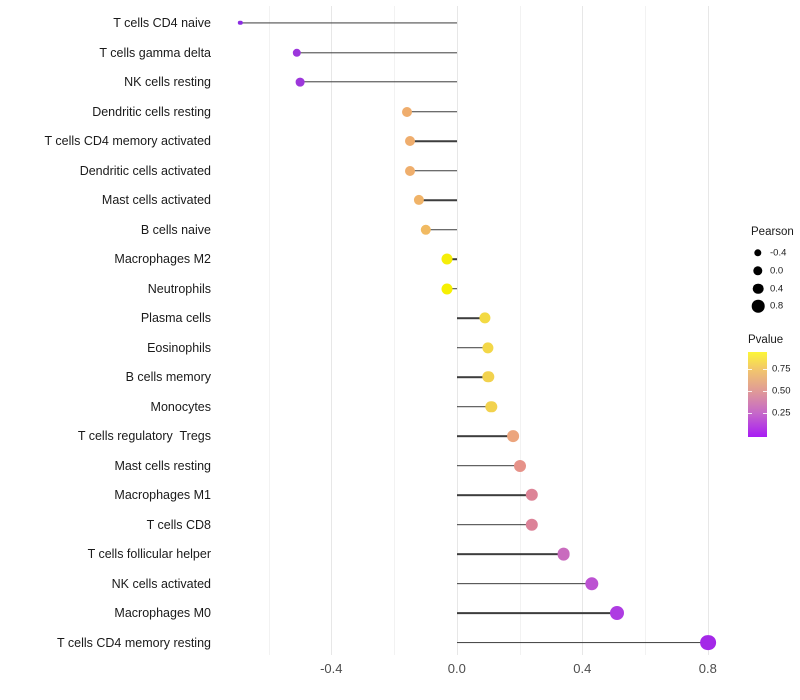 Image resolution: width=800 pixels, height=700 pixels. What do you see at coordinates (757, 394) in the screenshot?
I see `pvalue-colorbar` at bounding box center [757, 394].